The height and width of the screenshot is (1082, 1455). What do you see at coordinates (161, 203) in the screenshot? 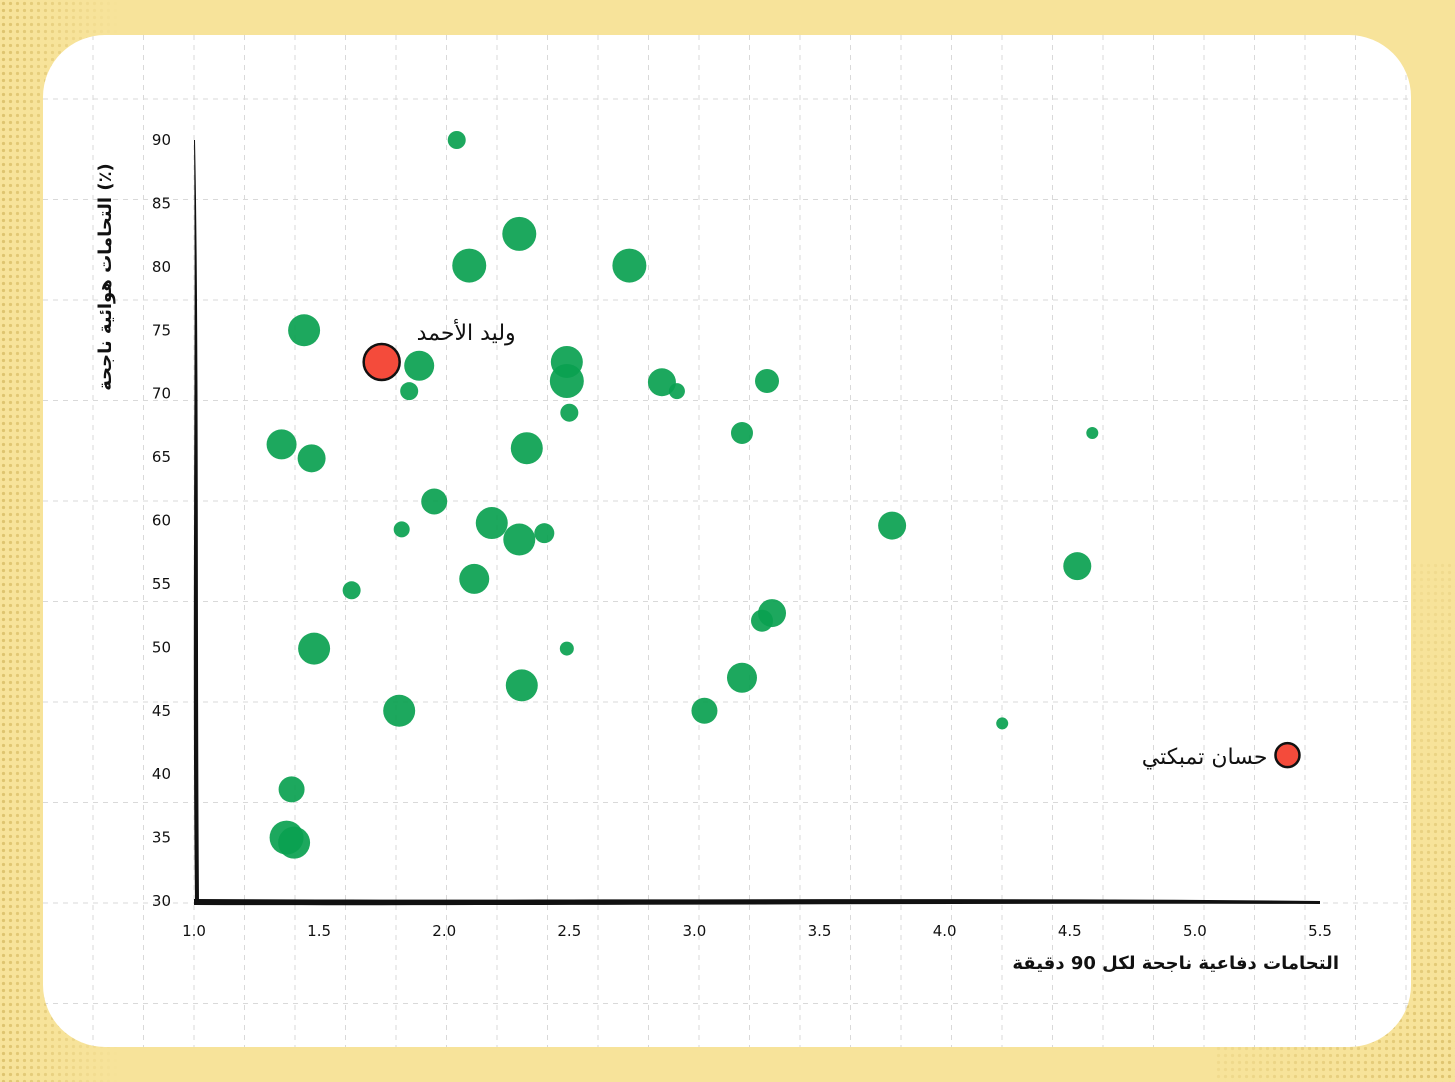
I see `y-tick-label: 85` at bounding box center [161, 203].